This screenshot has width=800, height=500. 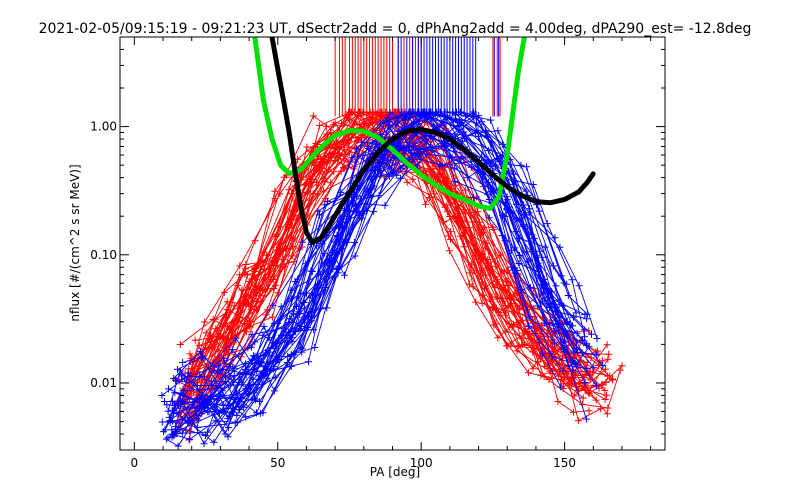 What do you see at coordinates (564, 463) in the screenshot?
I see `x-tick-label: 150` at bounding box center [564, 463].